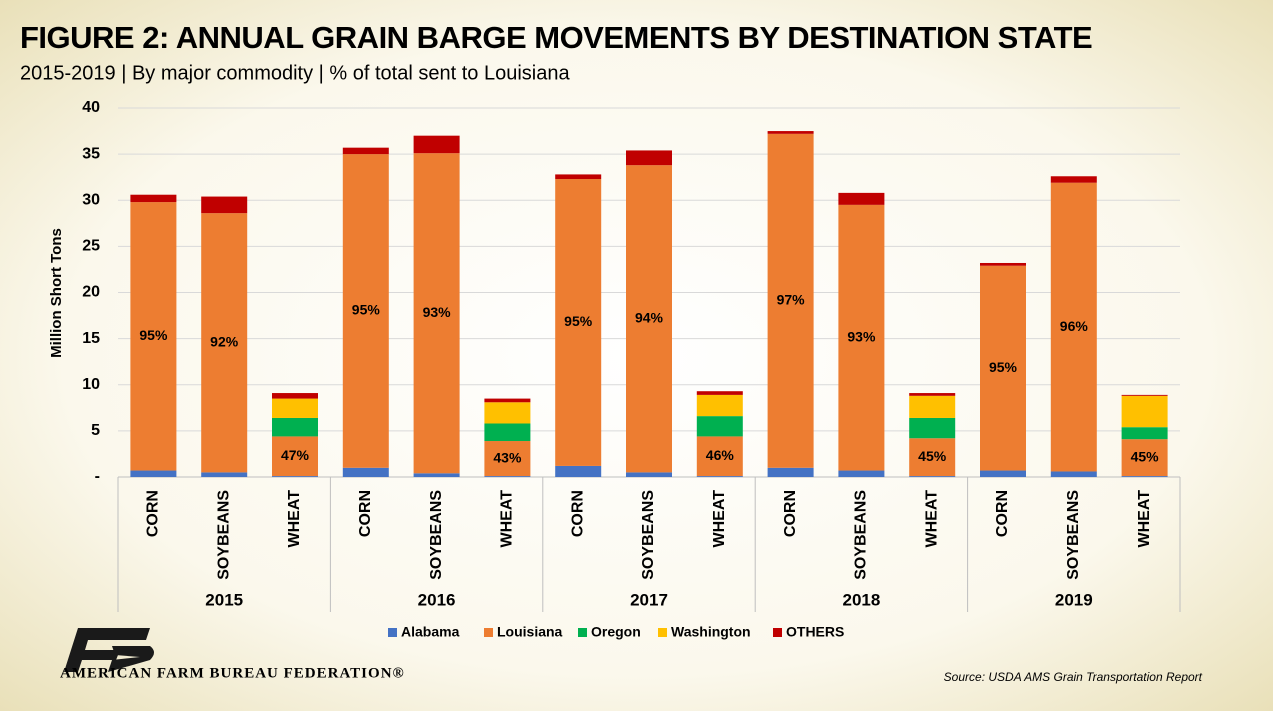 This screenshot has width=1273, height=711. Describe the element at coordinates (437, 599) in the screenshot. I see `group-label: 2016` at that location.